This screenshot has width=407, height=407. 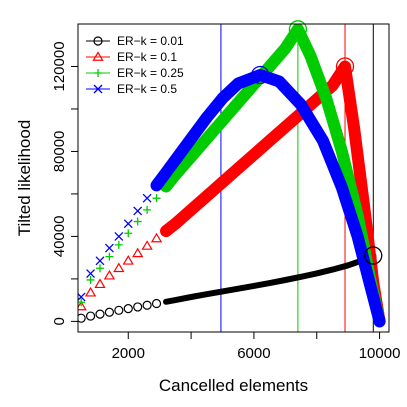 What do you see at coordinates (59, 152) in the screenshot?
I see `y-tick-label: 80000` at bounding box center [59, 152].